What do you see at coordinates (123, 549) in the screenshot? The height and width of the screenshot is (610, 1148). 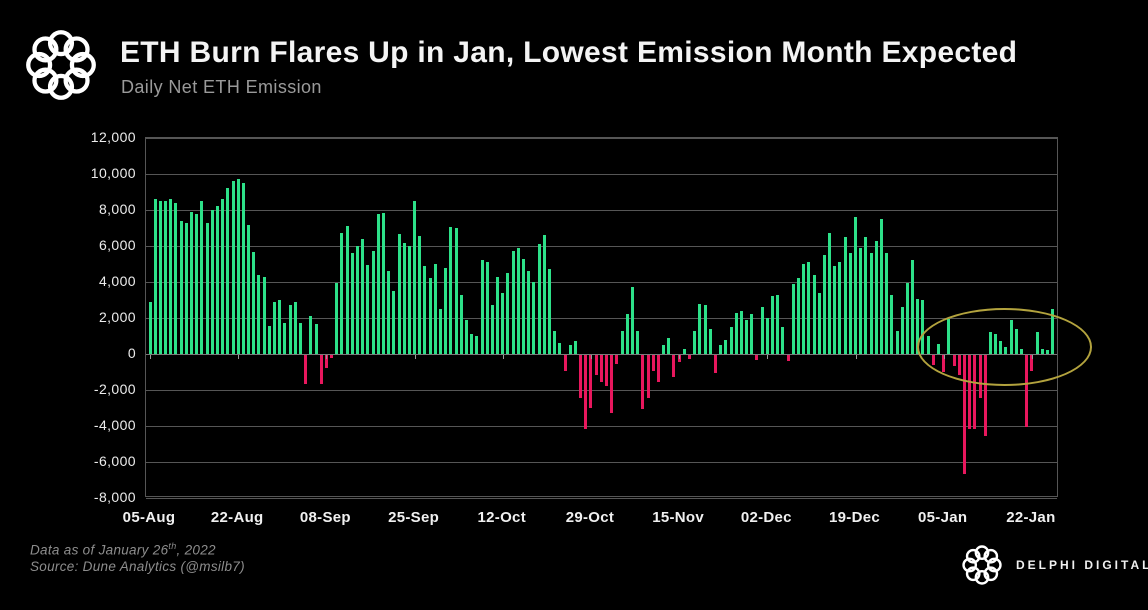 I see `data-as-of-note: Data as of January 26th, 2022` at bounding box center [123, 549].